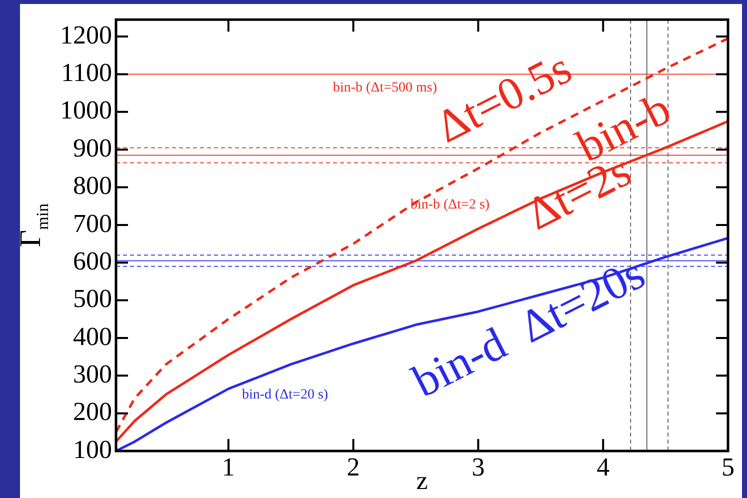  I want to click on y-tick-label: 1200, so click(86, 35).